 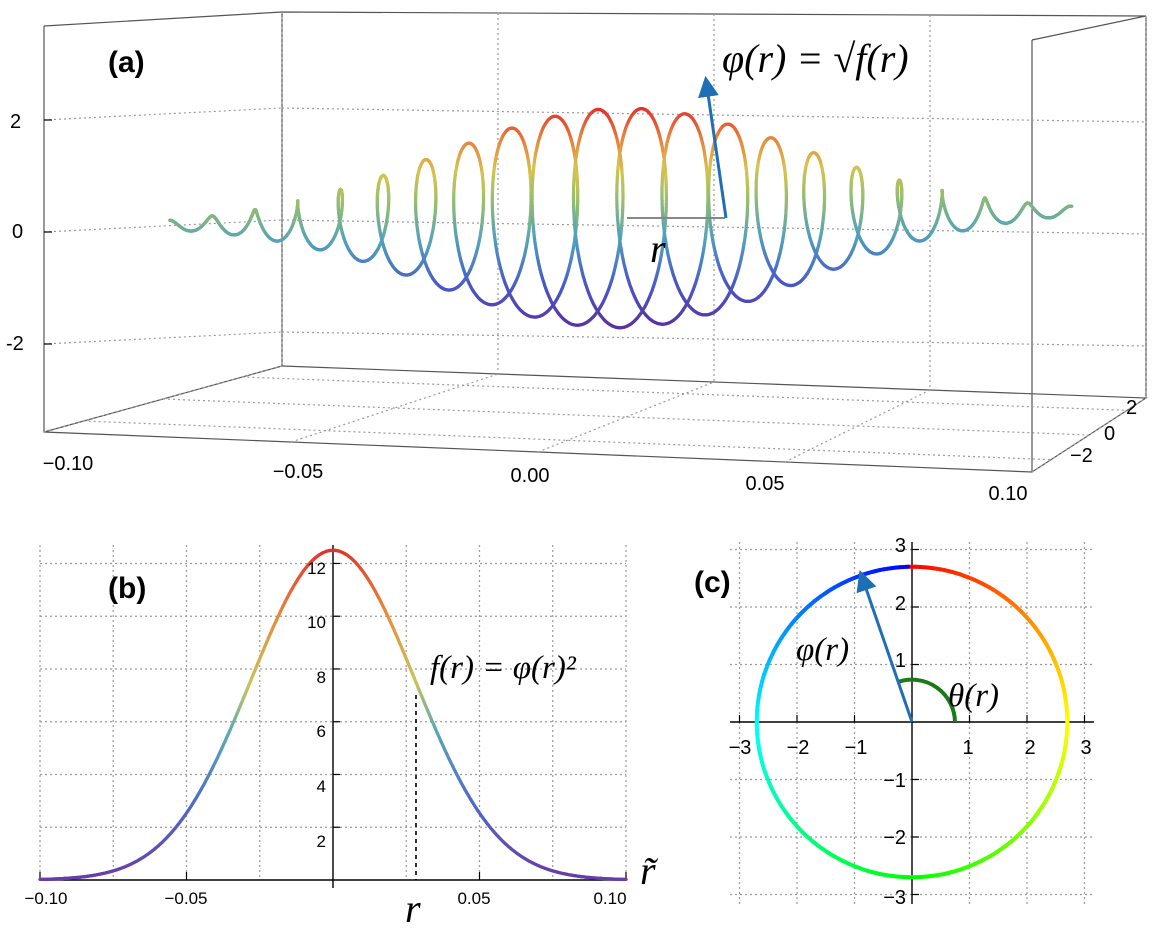 What do you see at coordinates (45, 898) in the screenshot?
I see `b-x-tick: −0.10` at bounding box center [45, 898].